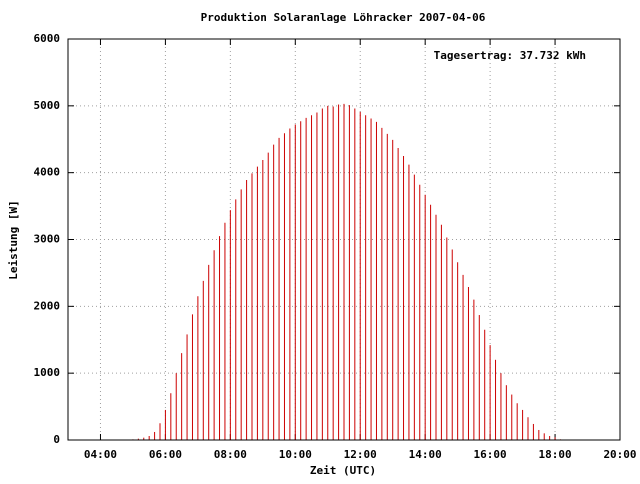 The image size is (640, 484). What do you see at coordinates (47, 372) in the screenshot?
I see `y-tick-label: 1000` at bounding box center [47, 372].